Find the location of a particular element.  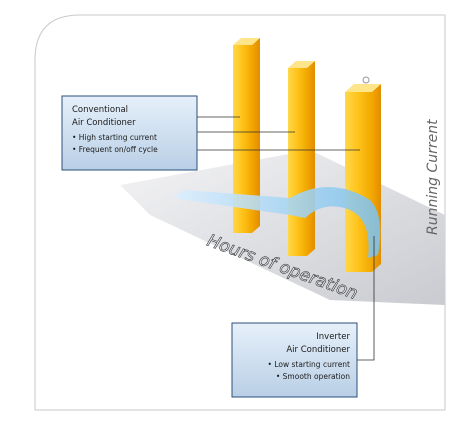

conventional-box is located at coordinates (129, 133).